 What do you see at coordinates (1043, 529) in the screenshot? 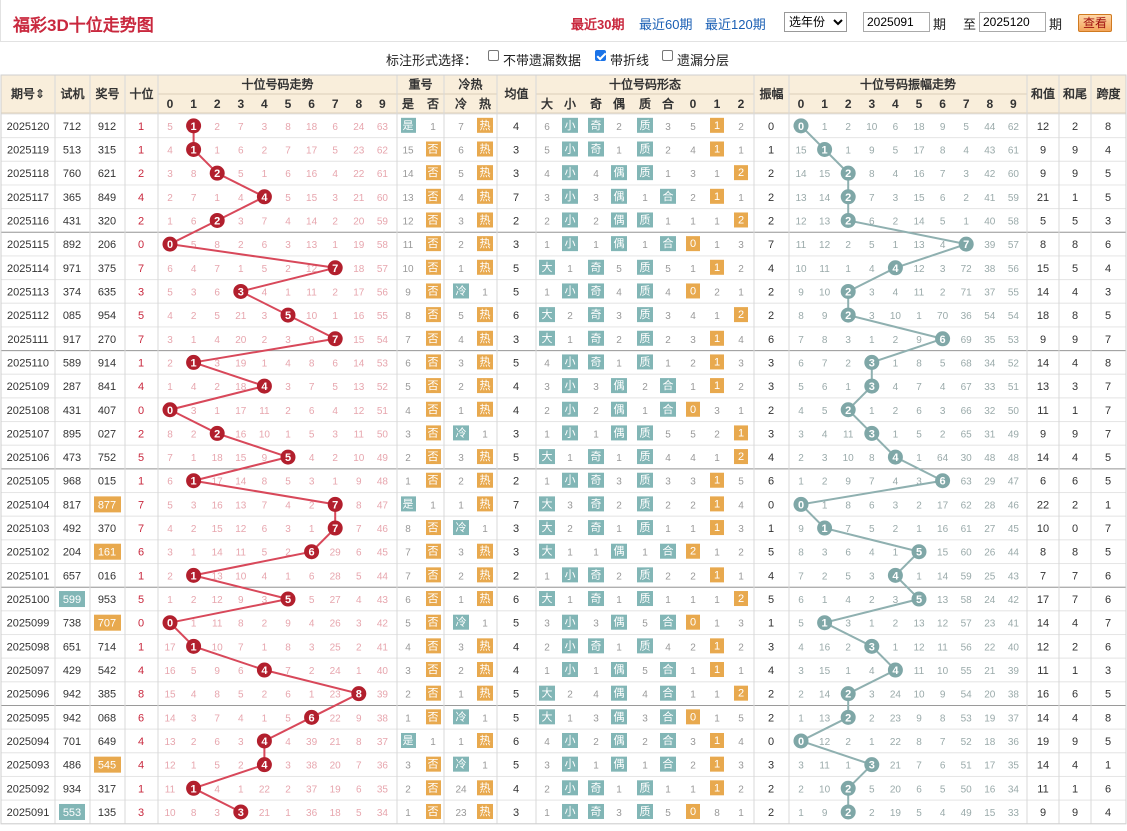
I see `cell-sum: 10` at bounding box center [1043, 529].